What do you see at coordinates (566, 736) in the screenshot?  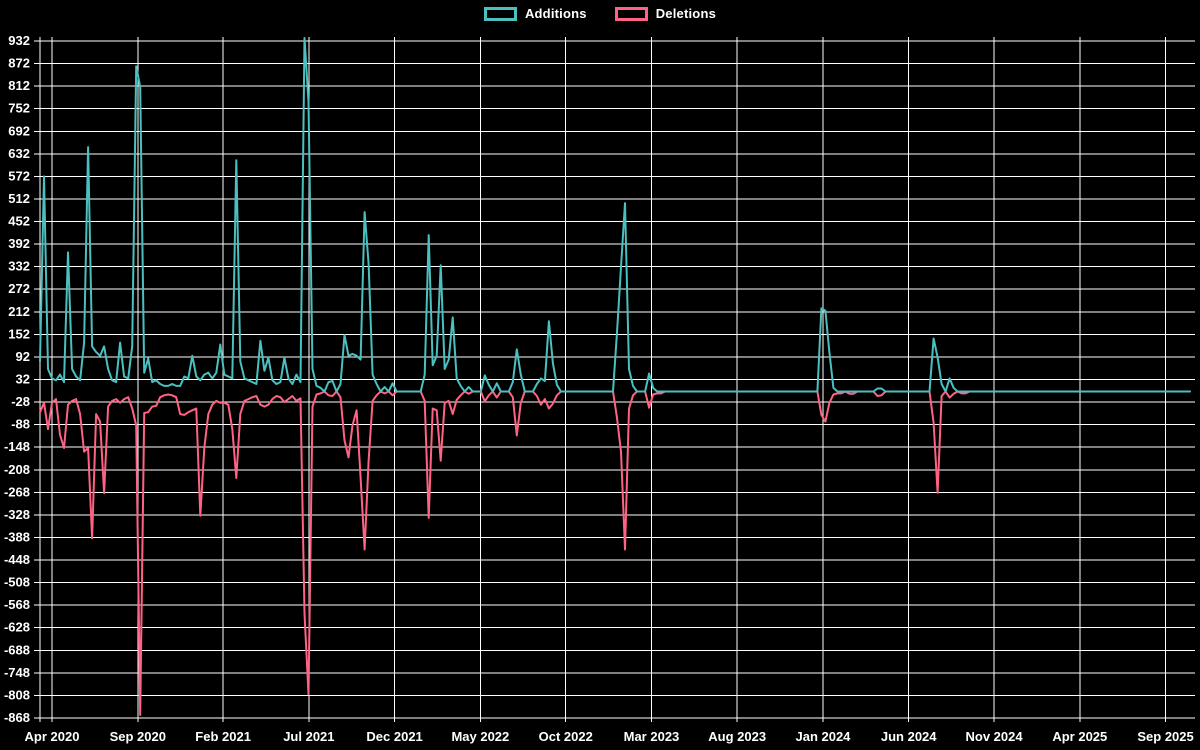 I see `x-tick-label: Oct 2022` at bounding box center [566, 736].